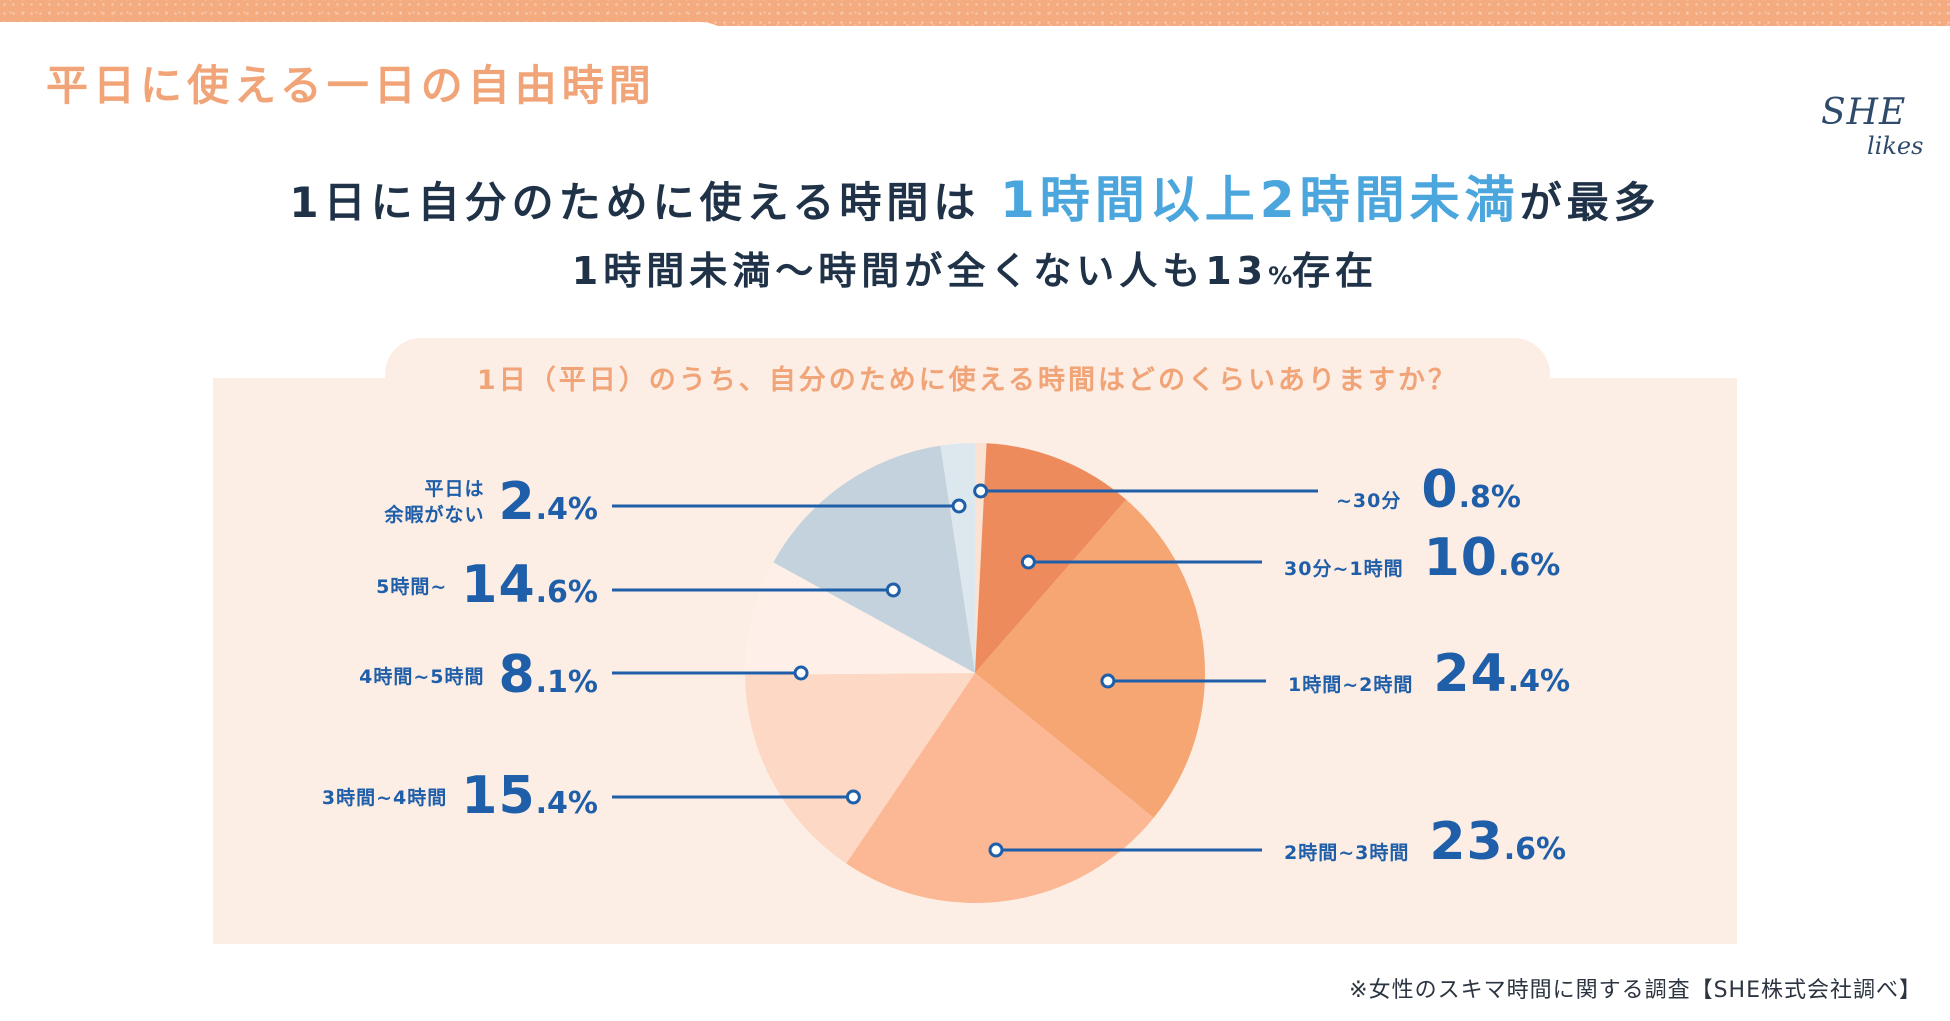 Image resolution: width=1950 pixels, height=1021 pixels. I want to click on slice-1-category: 30分~1時間, so click(1344, 569).